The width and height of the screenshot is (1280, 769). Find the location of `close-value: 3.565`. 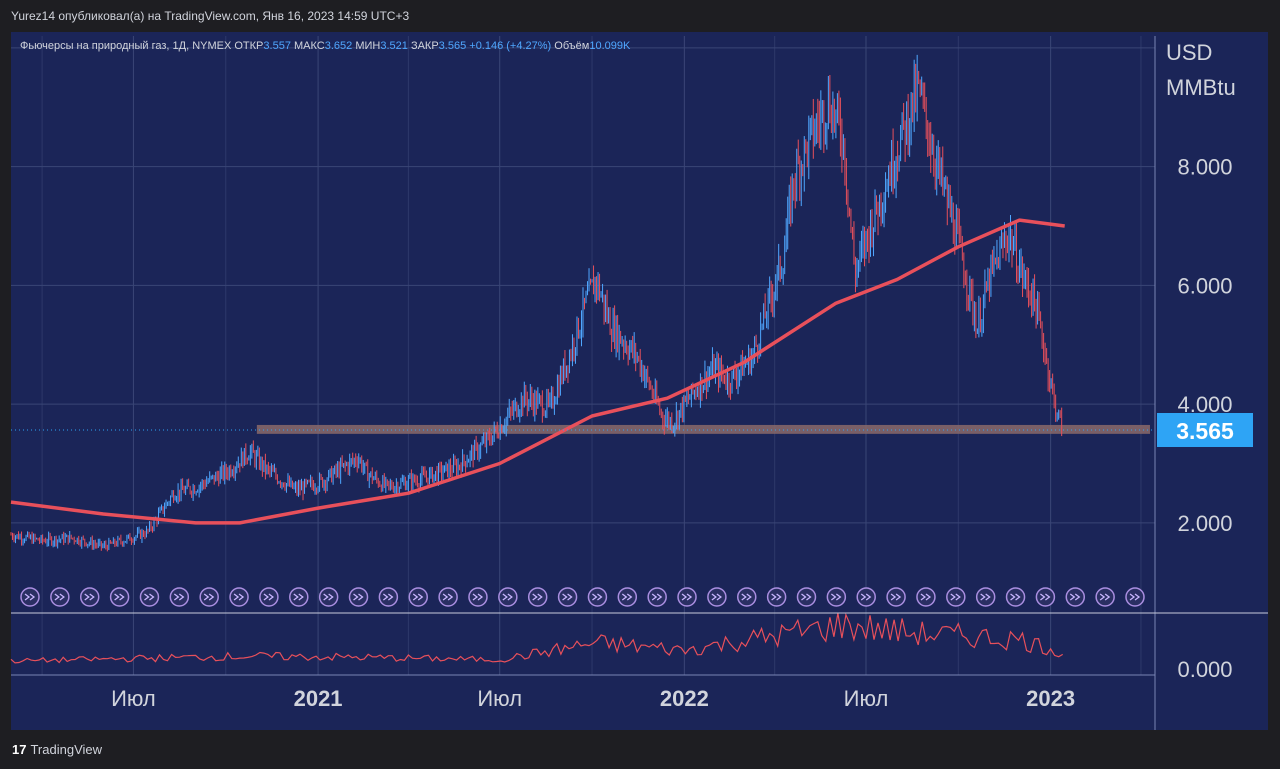

close-value: 3.565 is located at coordinates (452, 46).